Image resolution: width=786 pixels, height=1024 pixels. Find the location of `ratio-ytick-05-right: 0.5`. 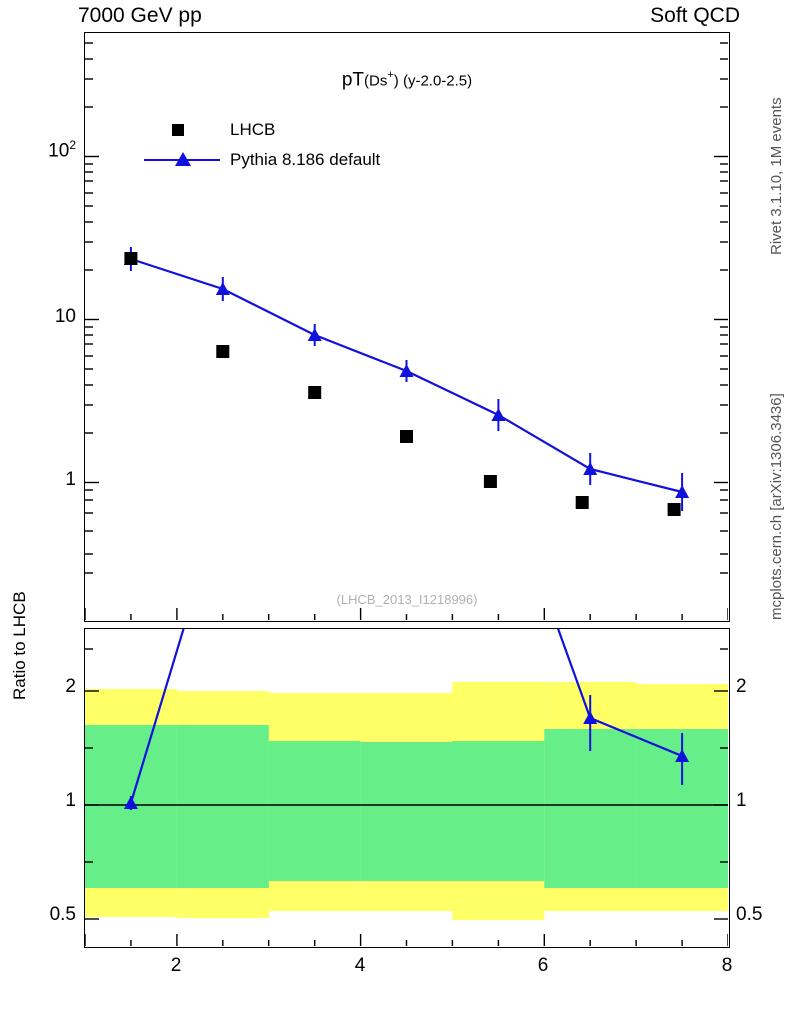

ratio-ytick-05-right: 0.5 is located at coordinates (749, 914).